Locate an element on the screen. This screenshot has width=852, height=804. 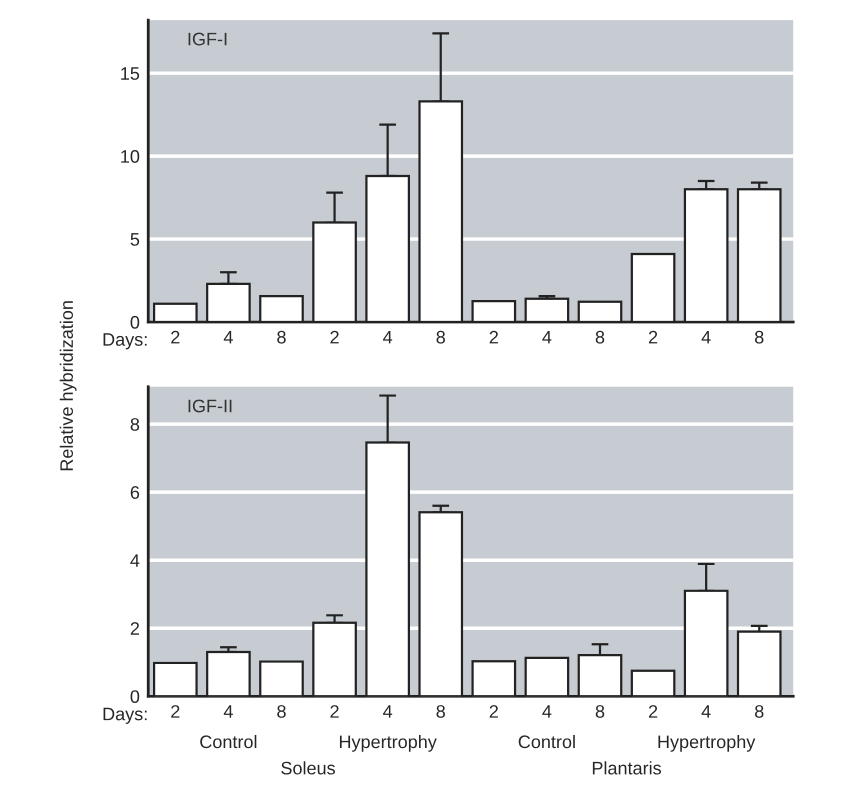
y-tick-label: 5 is located at coordinates (135, 239).